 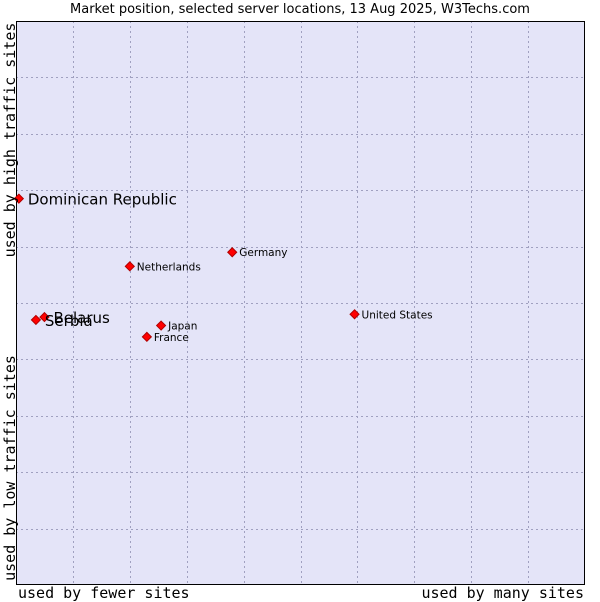 I want to click on point-label-germany: Germany, so click(x=263, y=253).